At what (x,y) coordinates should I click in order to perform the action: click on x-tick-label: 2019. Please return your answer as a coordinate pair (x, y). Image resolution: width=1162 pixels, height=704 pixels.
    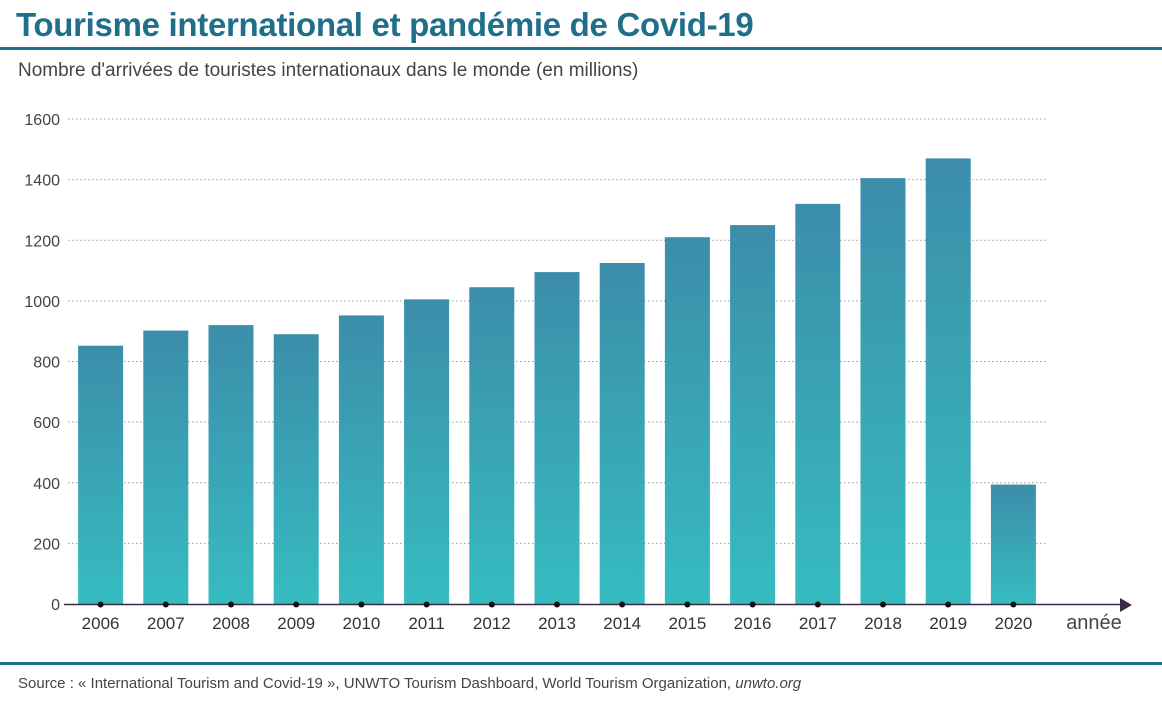
    Looking at the image, I should click on (948, 623).